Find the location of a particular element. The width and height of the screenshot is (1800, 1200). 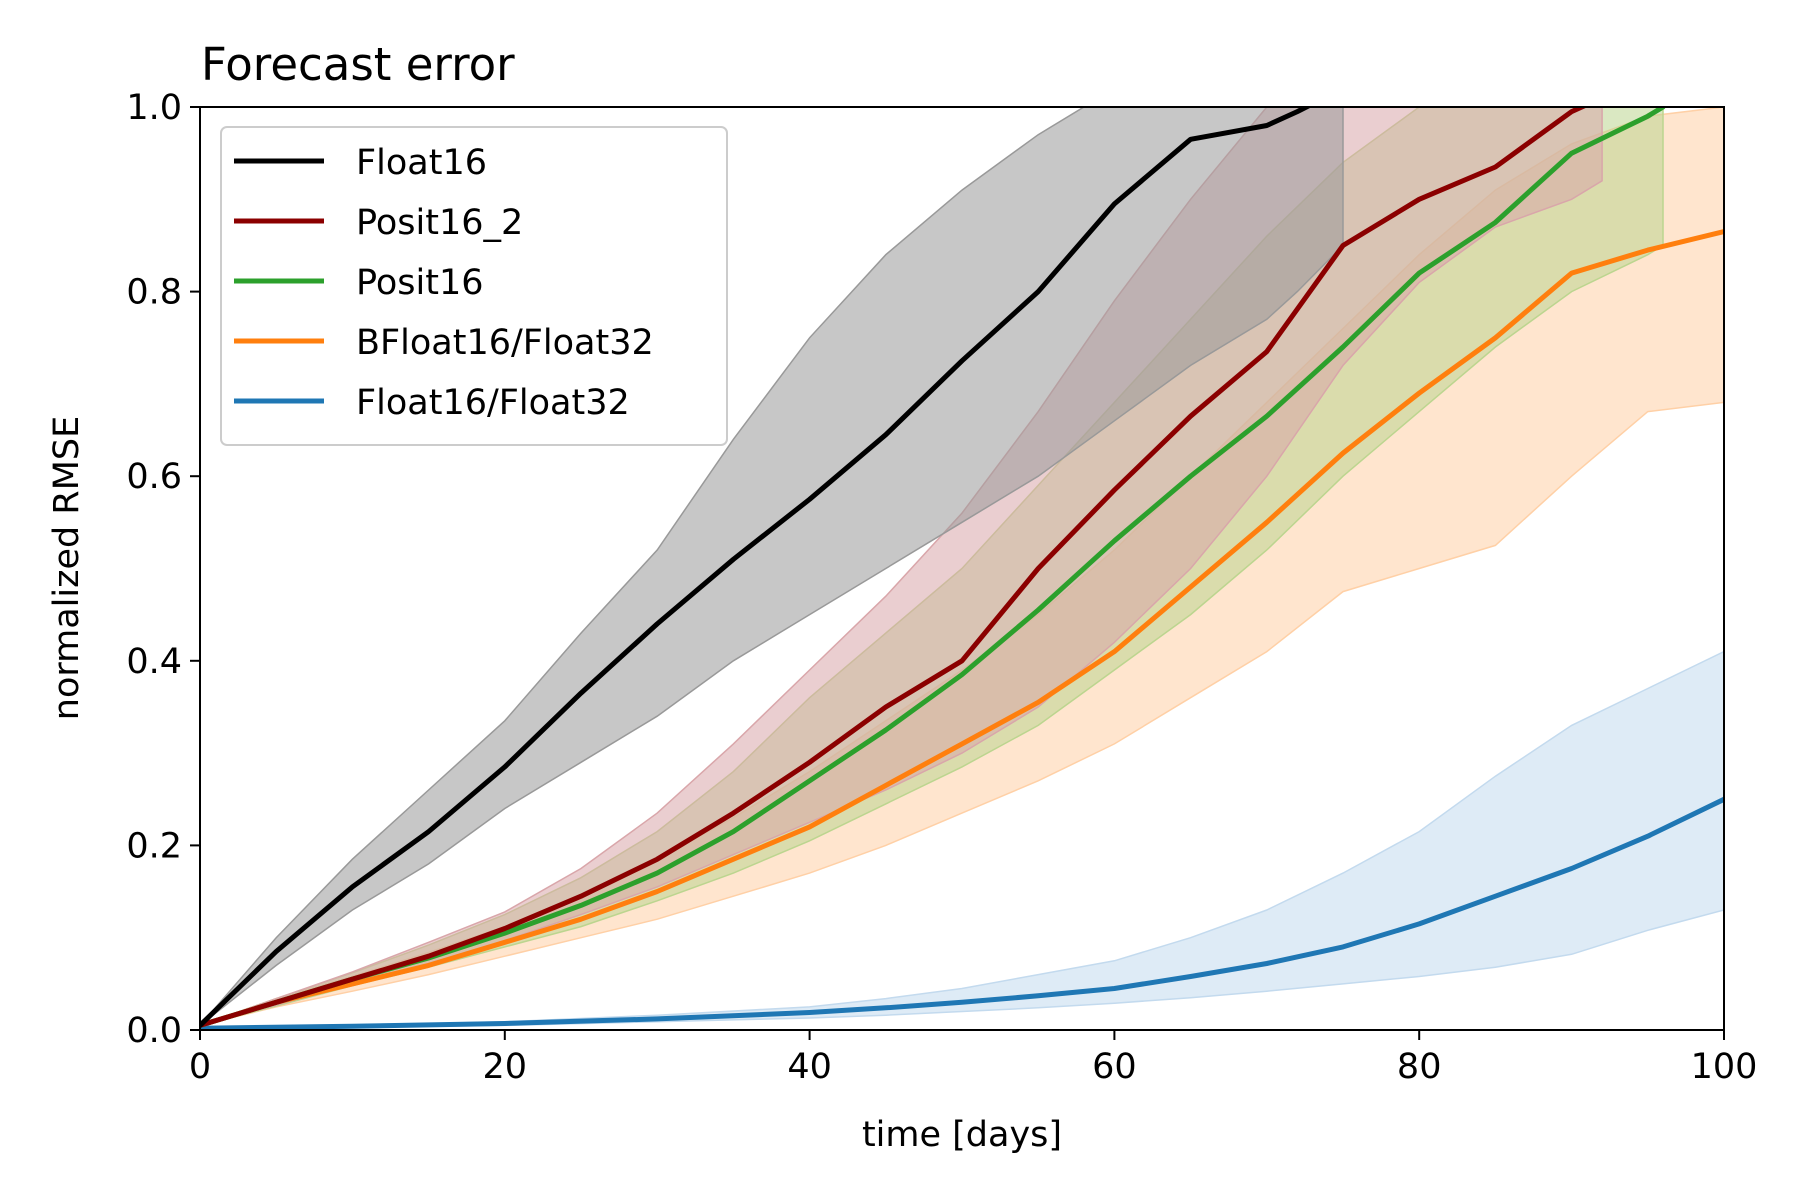

y-axis-ticks: 0.0 0.2 0.4 0.6 0.8 1.0 is located at coordinates (163, 569).